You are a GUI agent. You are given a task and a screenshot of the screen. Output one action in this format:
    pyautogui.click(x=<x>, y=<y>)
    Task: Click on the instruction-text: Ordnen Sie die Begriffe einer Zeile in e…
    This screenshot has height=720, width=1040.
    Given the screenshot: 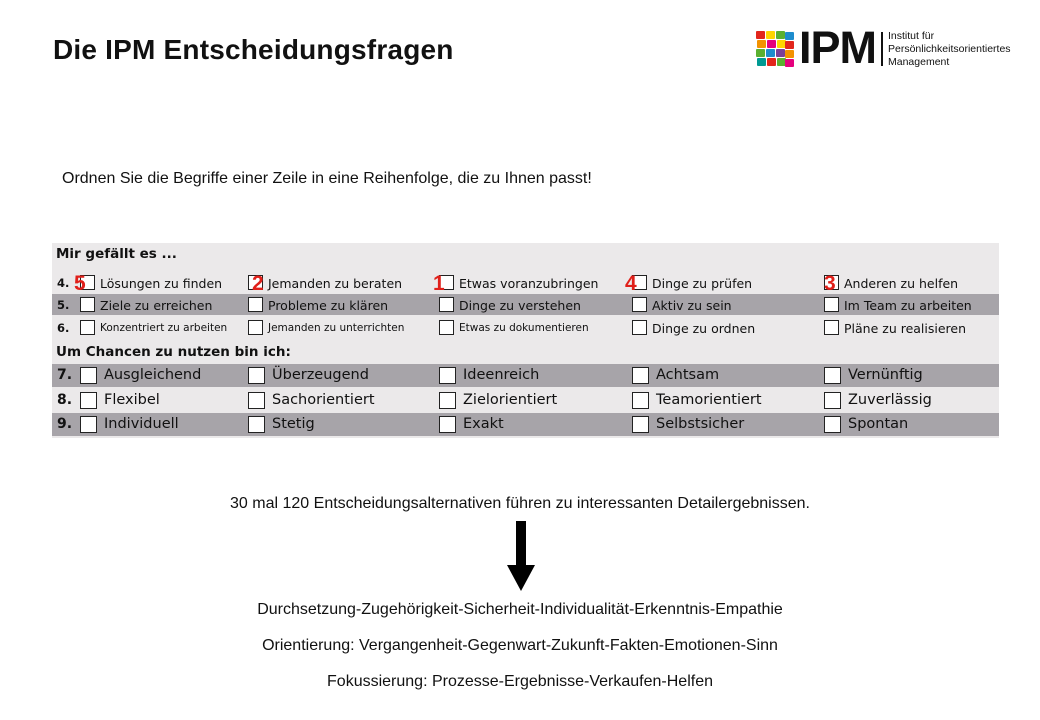 What is the action you would take?
    pyautogui.click(x=327, y=178)
    